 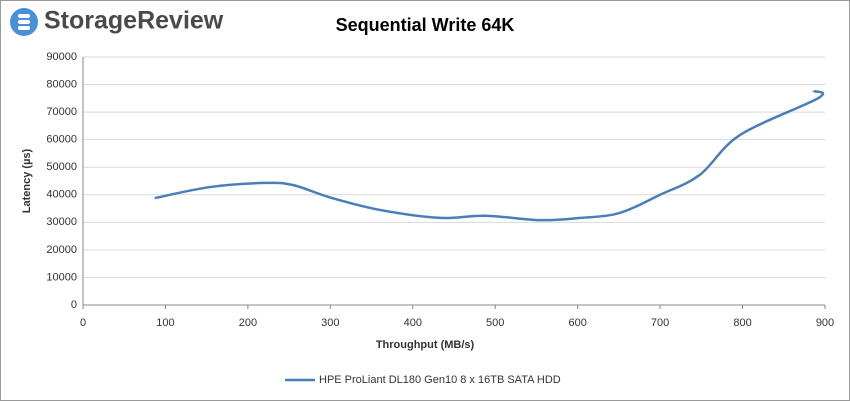 I want to click on y-tick-label: 0, so click(x=74, y=305).